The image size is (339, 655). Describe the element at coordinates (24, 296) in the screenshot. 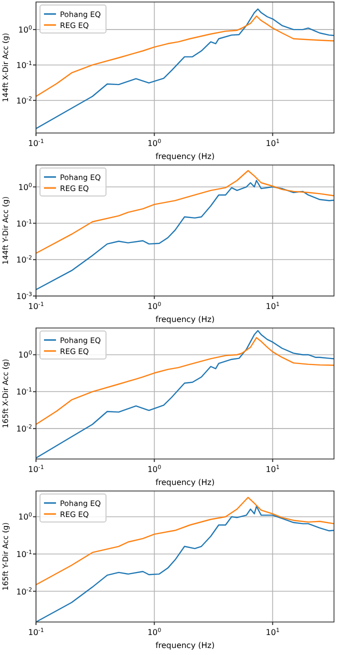

I see `y-tick-label: 10$^{-3}$` at that location.